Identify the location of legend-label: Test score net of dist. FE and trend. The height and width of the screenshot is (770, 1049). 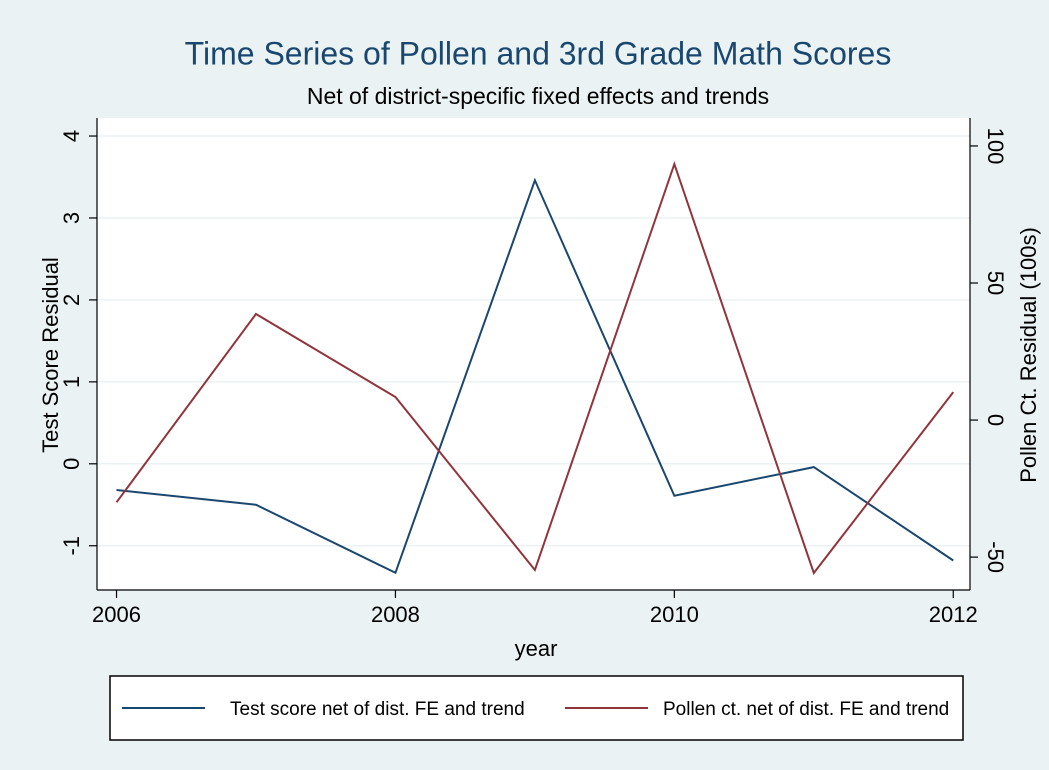
(377, 709).